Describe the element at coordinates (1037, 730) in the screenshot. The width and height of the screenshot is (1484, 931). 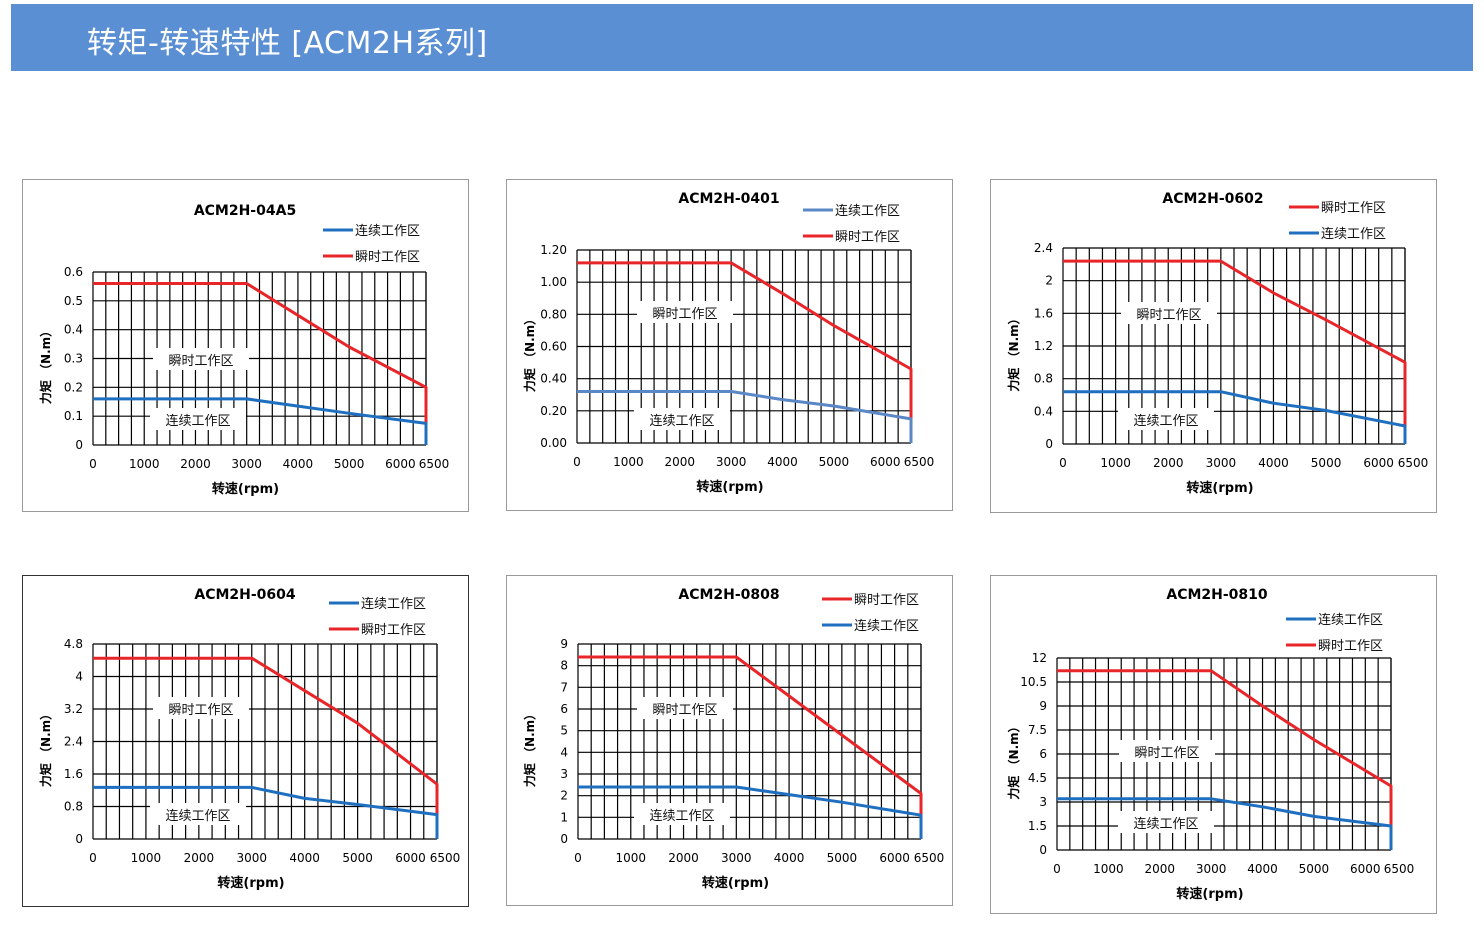
I see `y-tick-label: 7.5` at that location.